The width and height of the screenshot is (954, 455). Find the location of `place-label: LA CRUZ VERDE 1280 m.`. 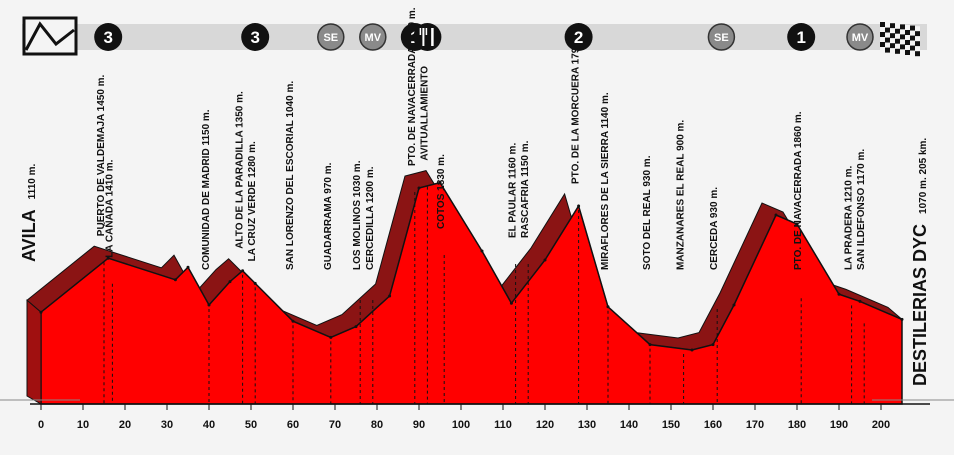

place-label: LA CRUZ VERDE 1280 m. is located at coordinates (252, 201).